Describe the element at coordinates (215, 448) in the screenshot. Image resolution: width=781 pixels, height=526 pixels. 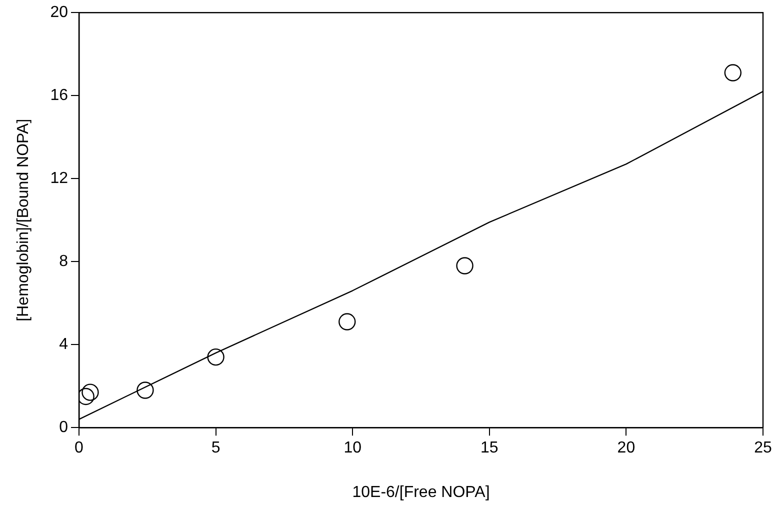
I see `x-tick-label: 5` at that location.